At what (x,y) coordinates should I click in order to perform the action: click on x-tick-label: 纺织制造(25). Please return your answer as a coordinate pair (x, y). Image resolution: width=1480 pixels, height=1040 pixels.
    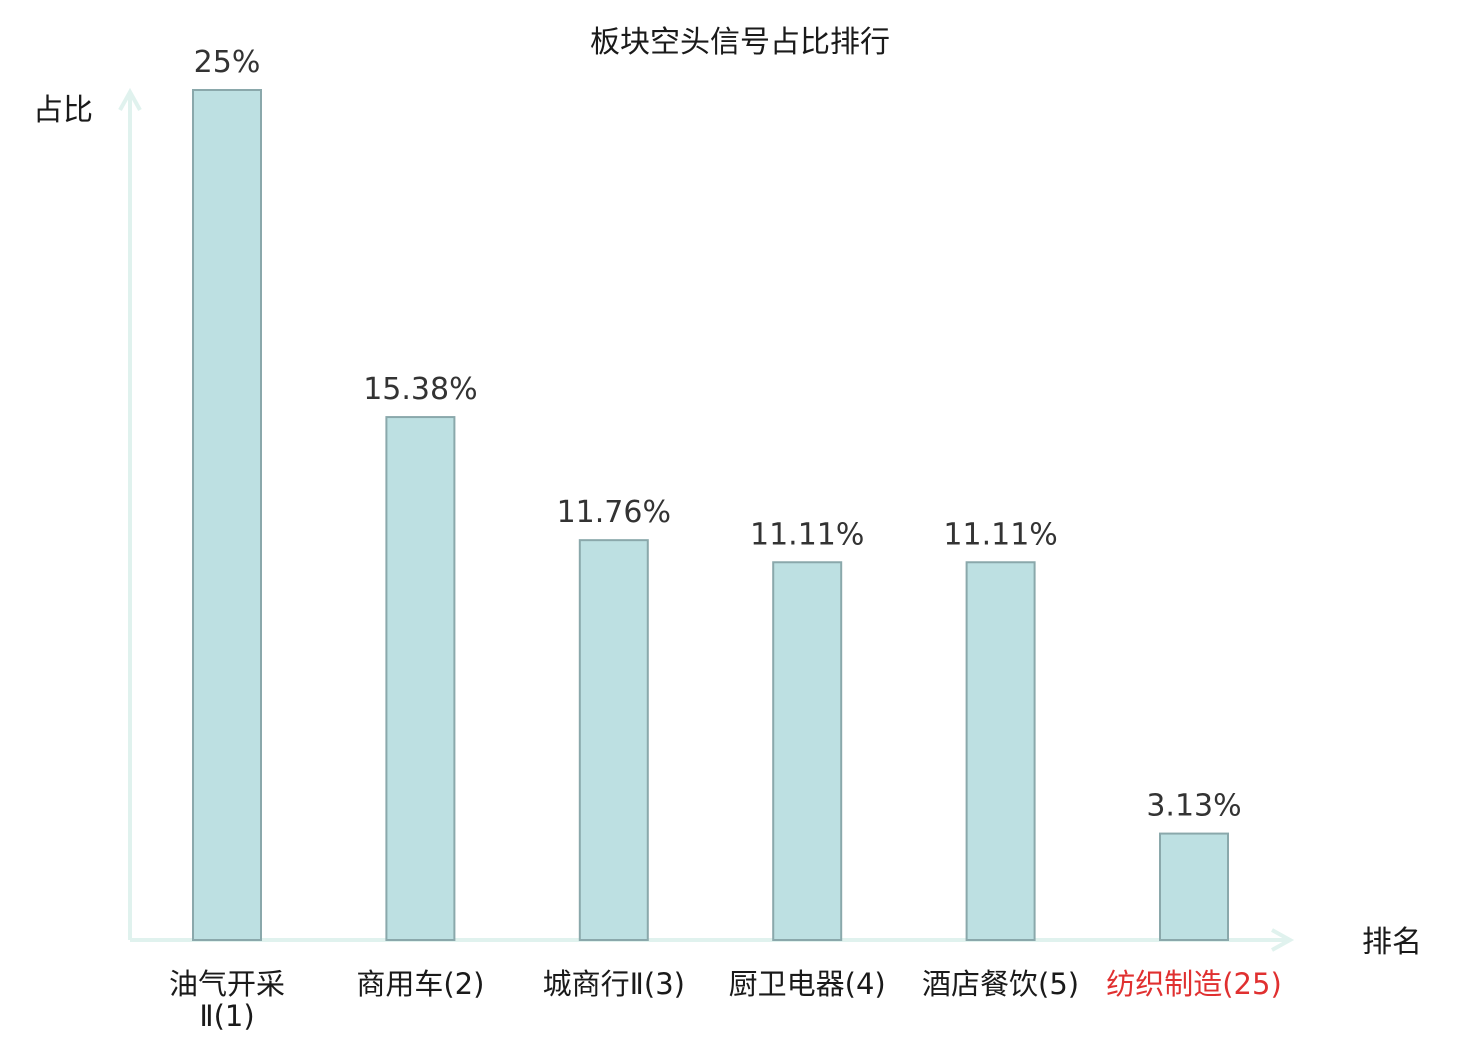
    Looking at the image, I should click on (1194, 984).